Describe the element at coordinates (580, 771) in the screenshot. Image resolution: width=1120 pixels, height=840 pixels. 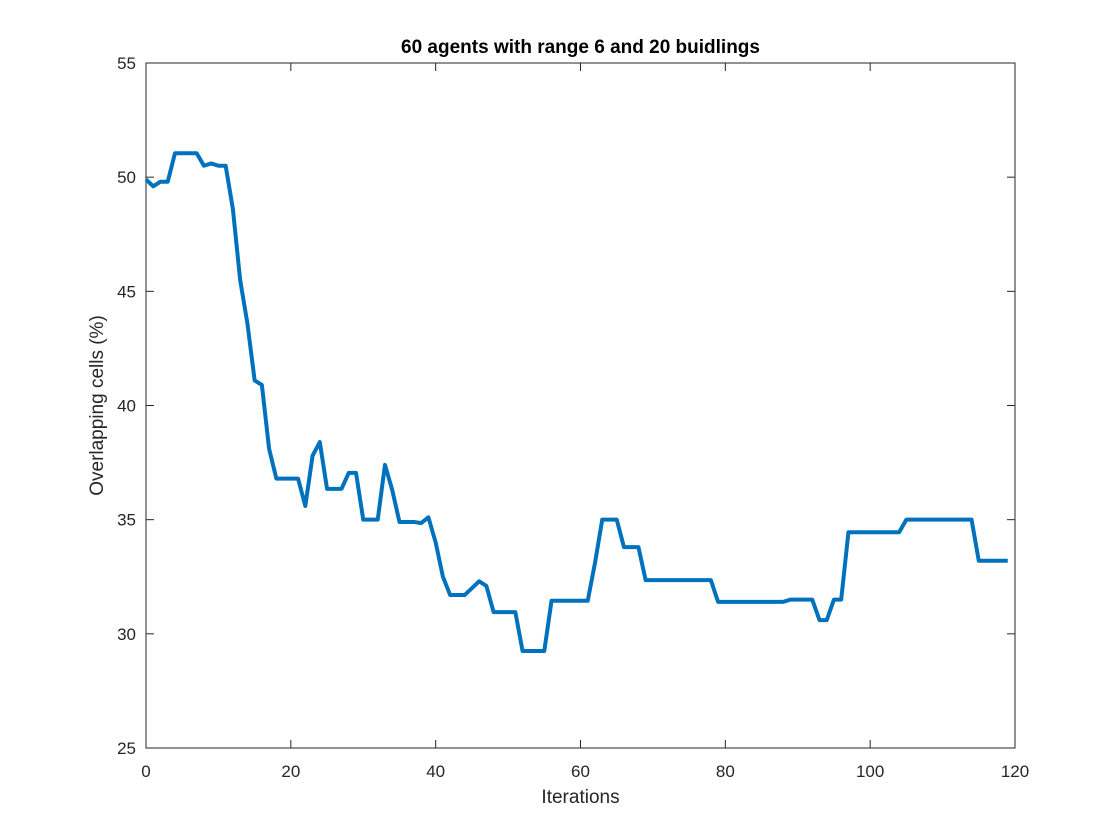
I see `x-tick-label: 60` at that location.